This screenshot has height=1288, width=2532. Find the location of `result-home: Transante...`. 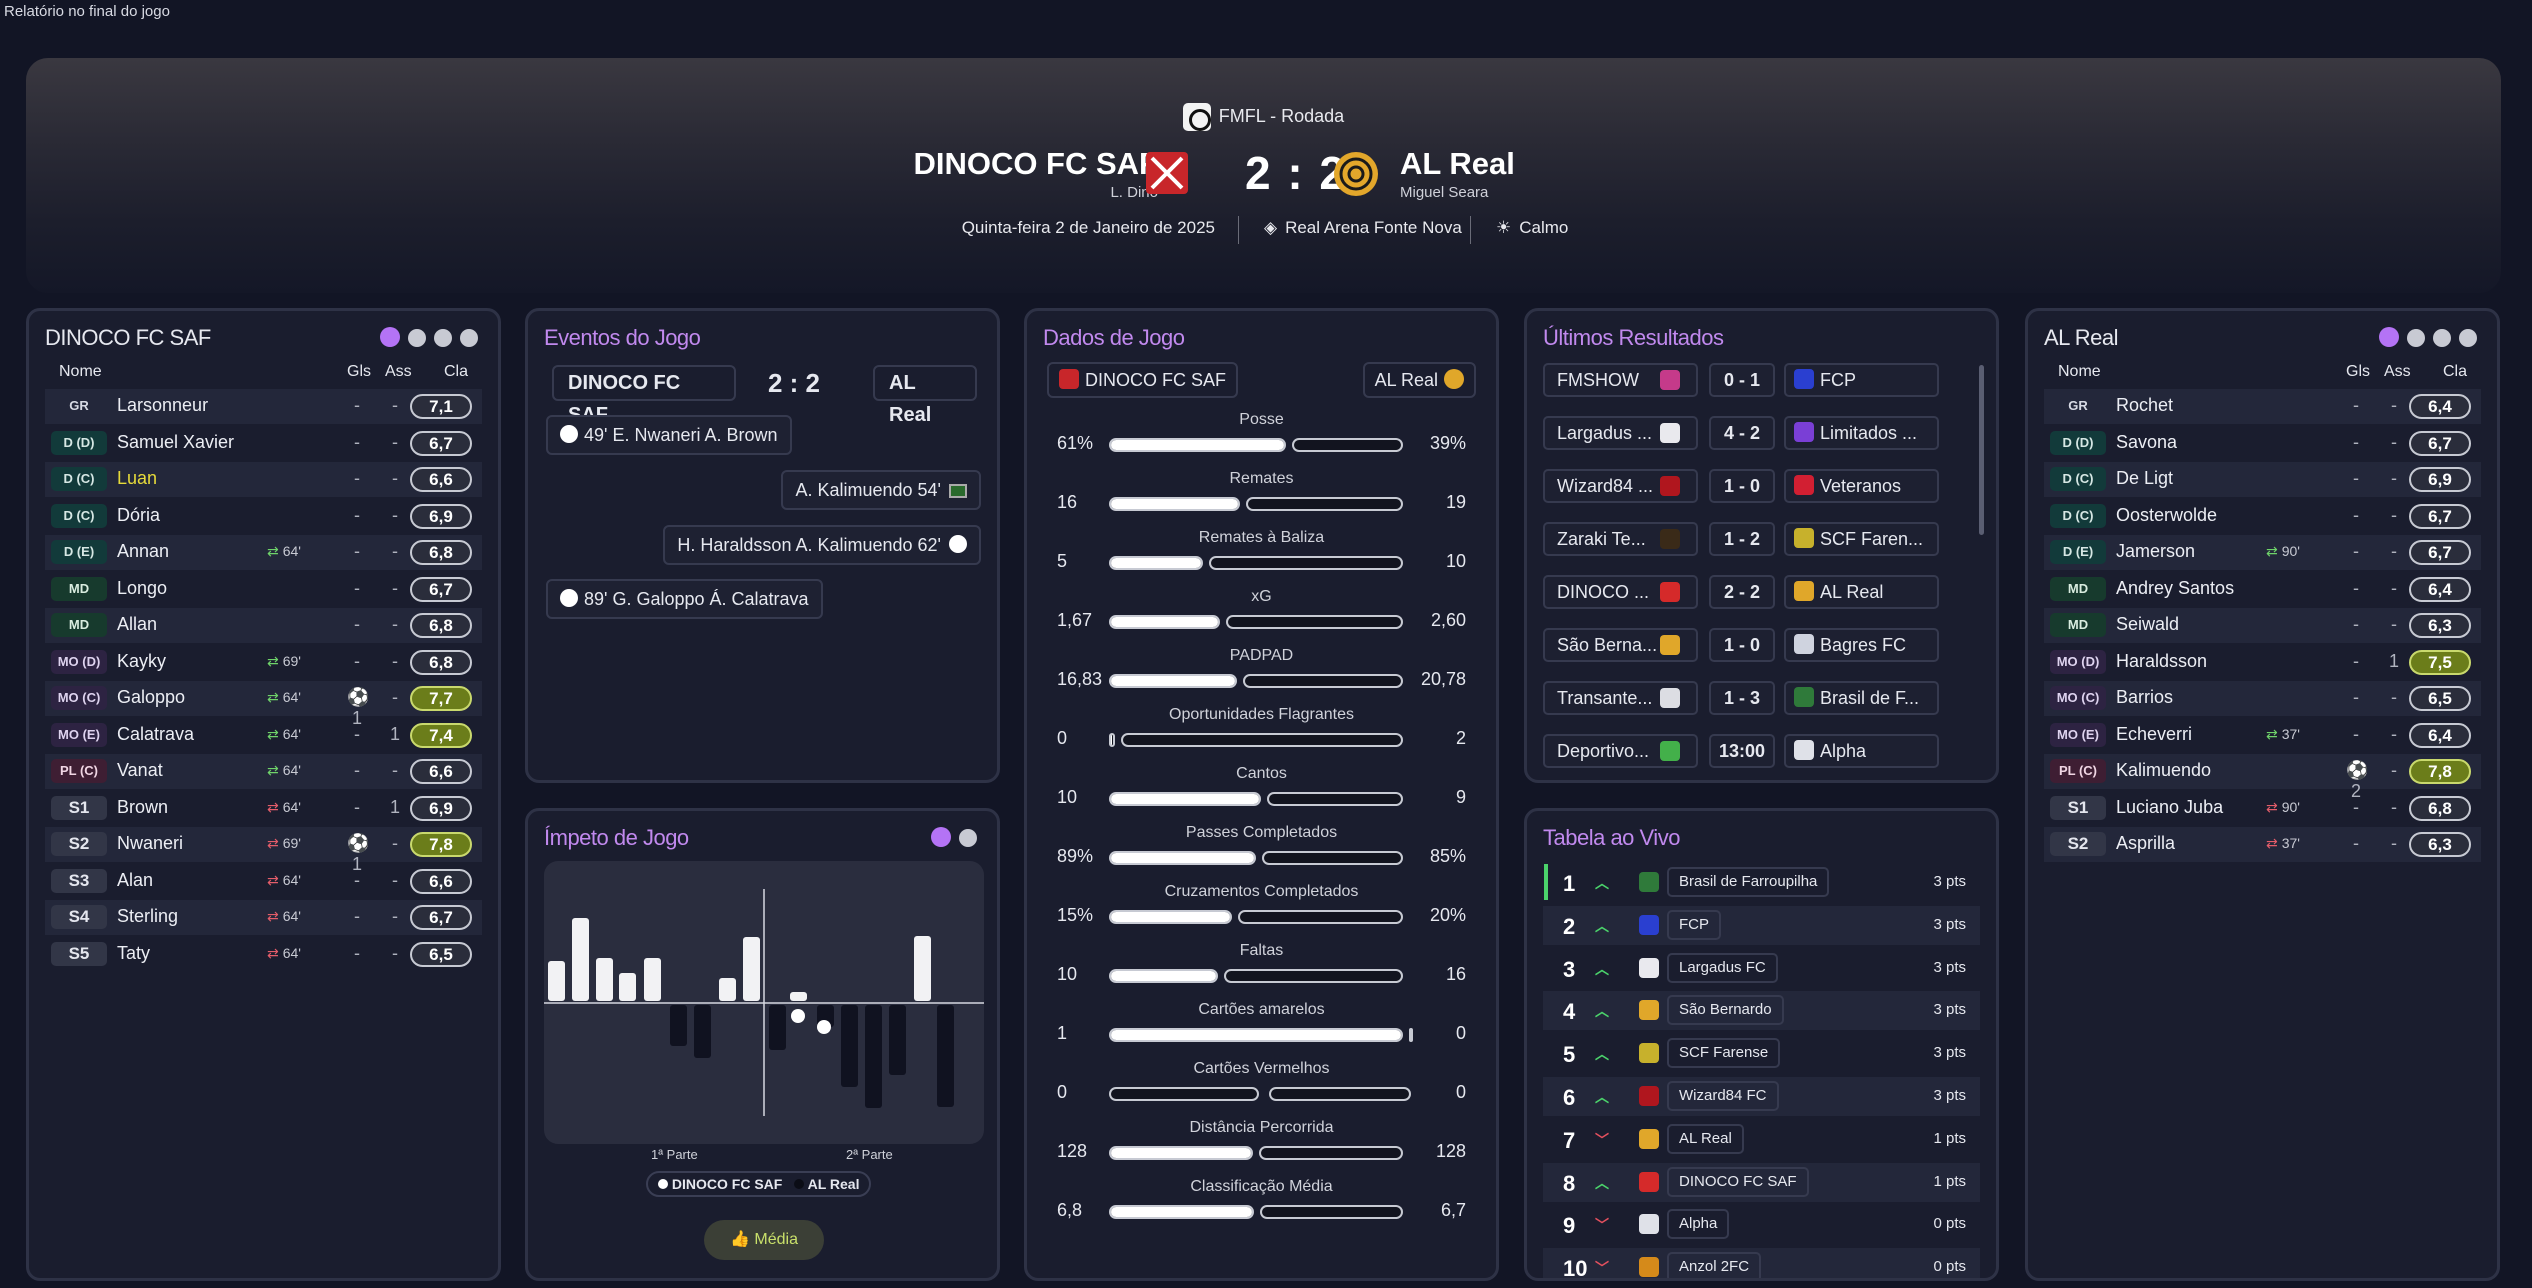

result-home: Transante... is located at coordinates (1620, 698).